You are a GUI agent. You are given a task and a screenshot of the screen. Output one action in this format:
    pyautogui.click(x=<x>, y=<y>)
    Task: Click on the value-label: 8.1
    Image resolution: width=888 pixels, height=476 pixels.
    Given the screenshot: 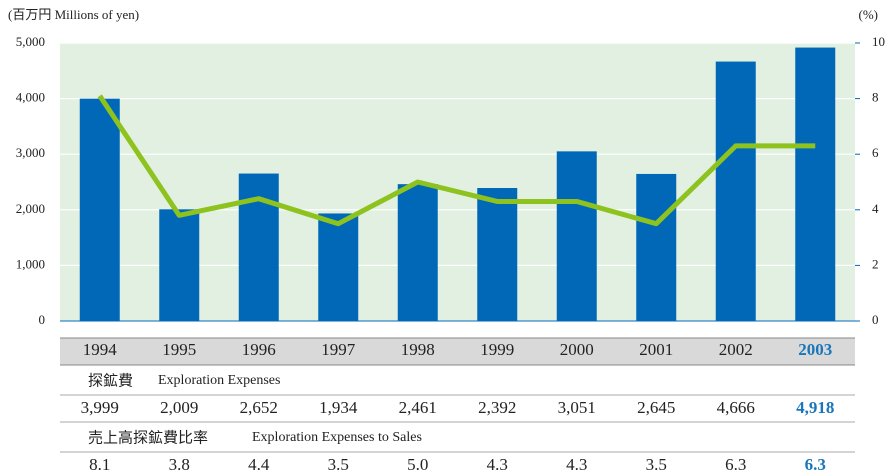 What is the action you would take?
    pyautogui.click(x=99, y=464)
    